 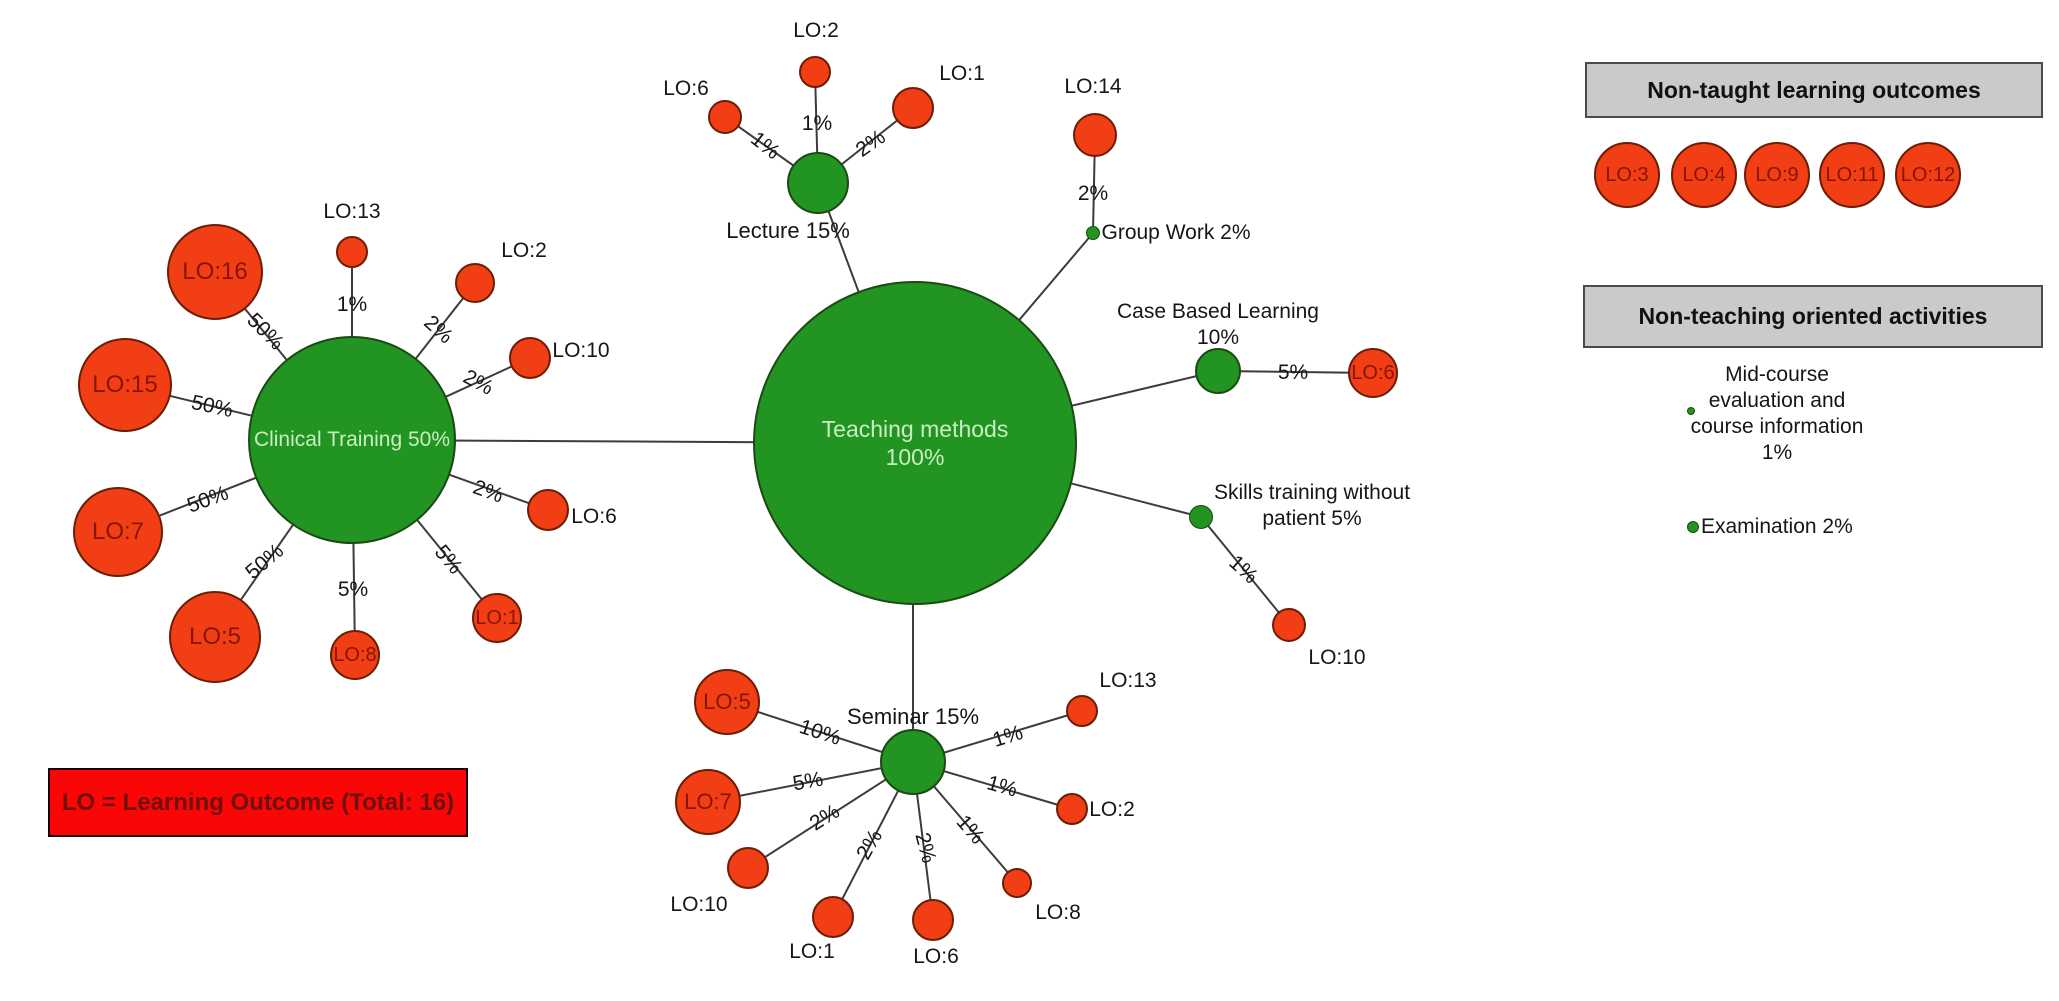 What do you see at coordinates (1072, 809) in the screenshot?
I see `lo-node-seminar-lo2` at bounding box center [1072, 809].